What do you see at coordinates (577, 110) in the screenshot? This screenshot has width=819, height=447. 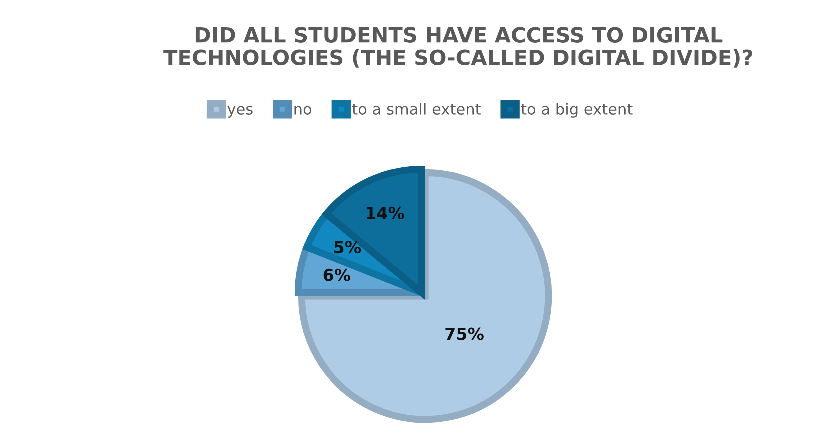 I see `legend-label: to a big extent` at bounding box center [577, 110].